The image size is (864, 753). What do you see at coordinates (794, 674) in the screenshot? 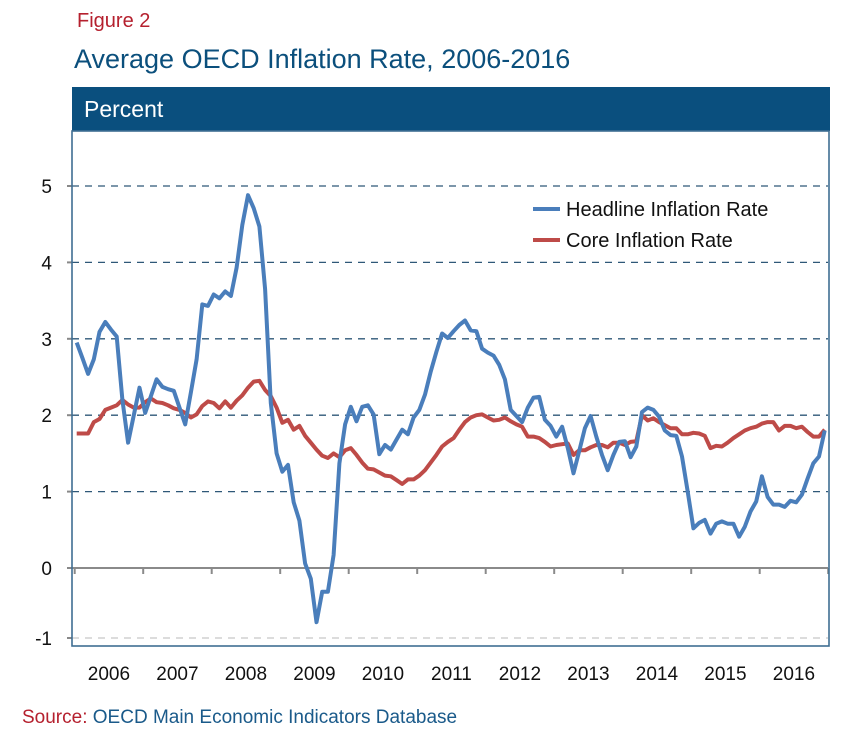
I see `x-tick-label: 2016` at bounding box center [794, 674].